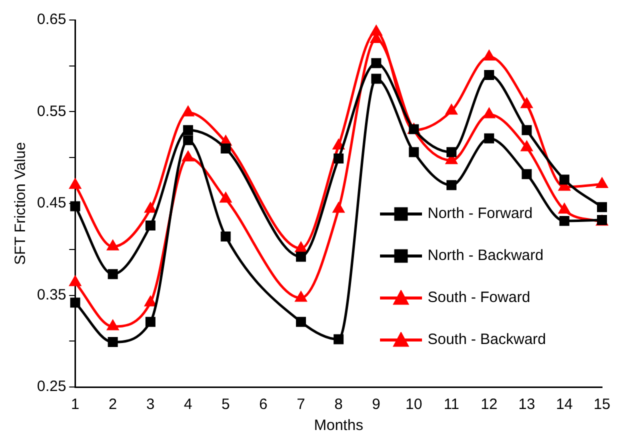 The width and height of the screenshot is (624, 443). I want to click on legend-label: North - Forward, so click(480, 213).